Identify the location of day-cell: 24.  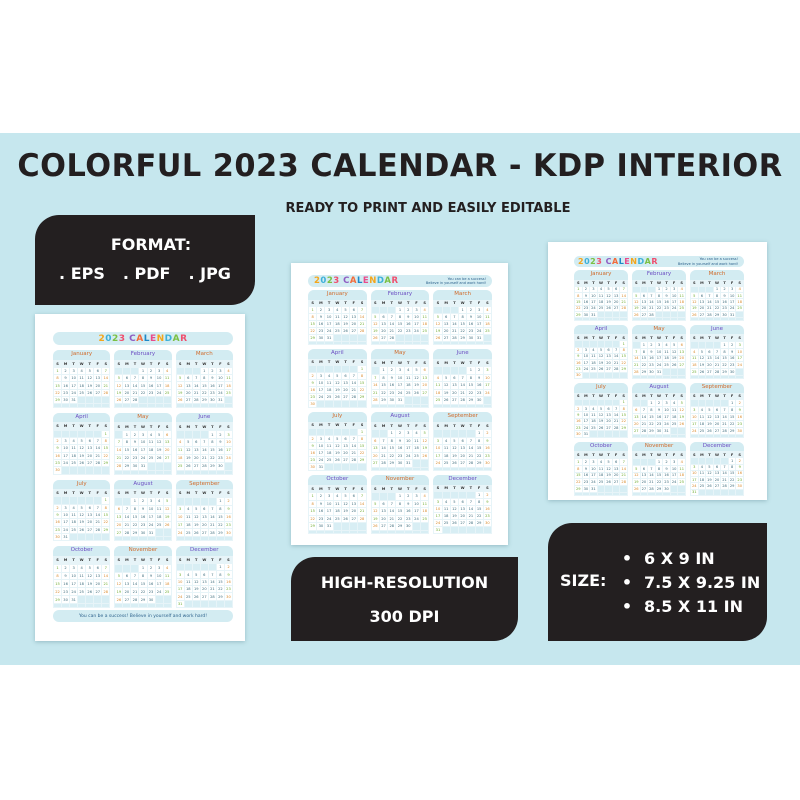
(159, 393).